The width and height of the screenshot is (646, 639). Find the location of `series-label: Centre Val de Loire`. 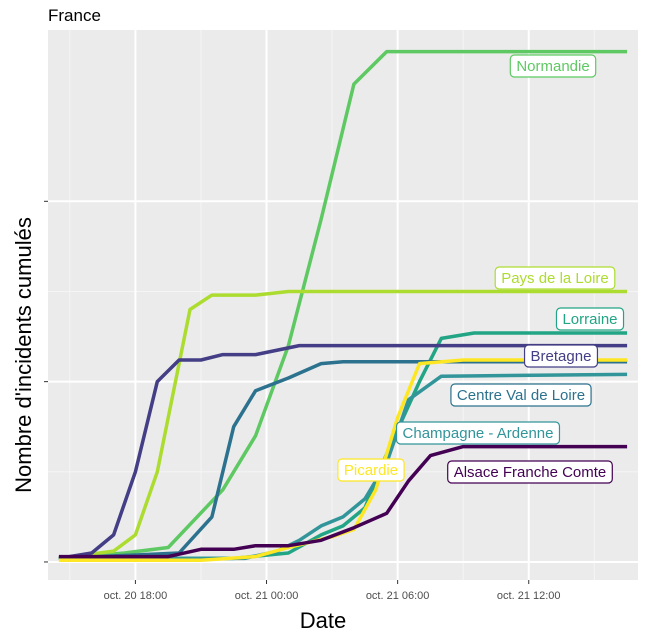

series-label: Centre Val de Loire is located at coordinates (521, 395).